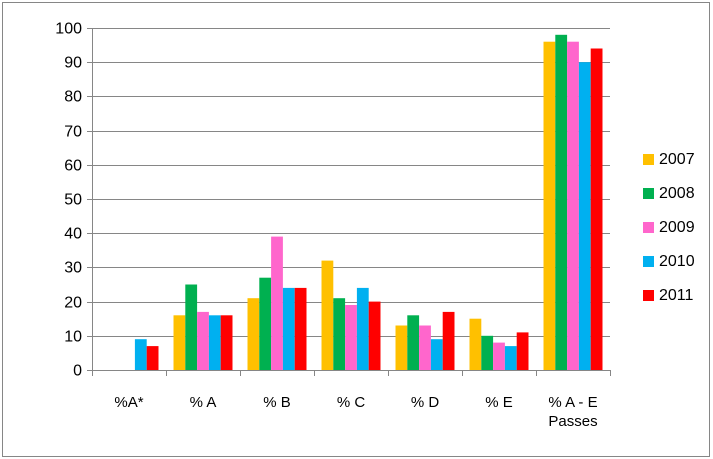  What do you see at coordinates (677, 193) in the screenshot?
I see `legend-label-2008: 2008` at bounding box center [677, 193].